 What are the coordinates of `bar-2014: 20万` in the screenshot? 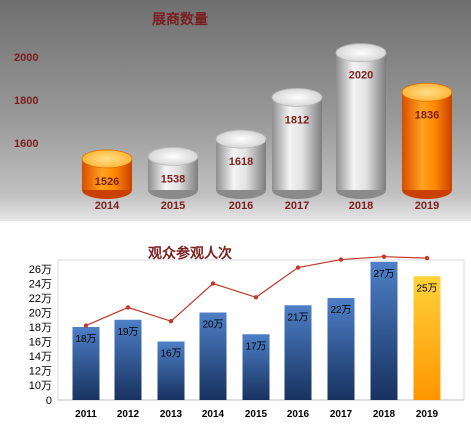 It's located at (213, 356).